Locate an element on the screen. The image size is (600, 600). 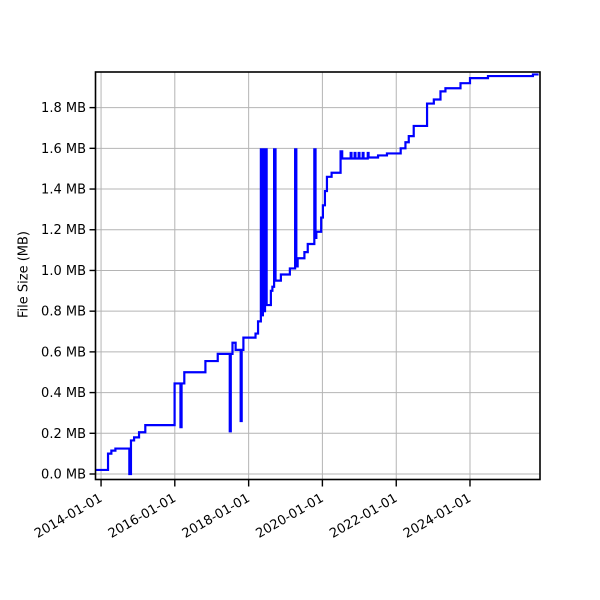
y-tick-label: 0.4 MB is located at coordinates (63, 393).